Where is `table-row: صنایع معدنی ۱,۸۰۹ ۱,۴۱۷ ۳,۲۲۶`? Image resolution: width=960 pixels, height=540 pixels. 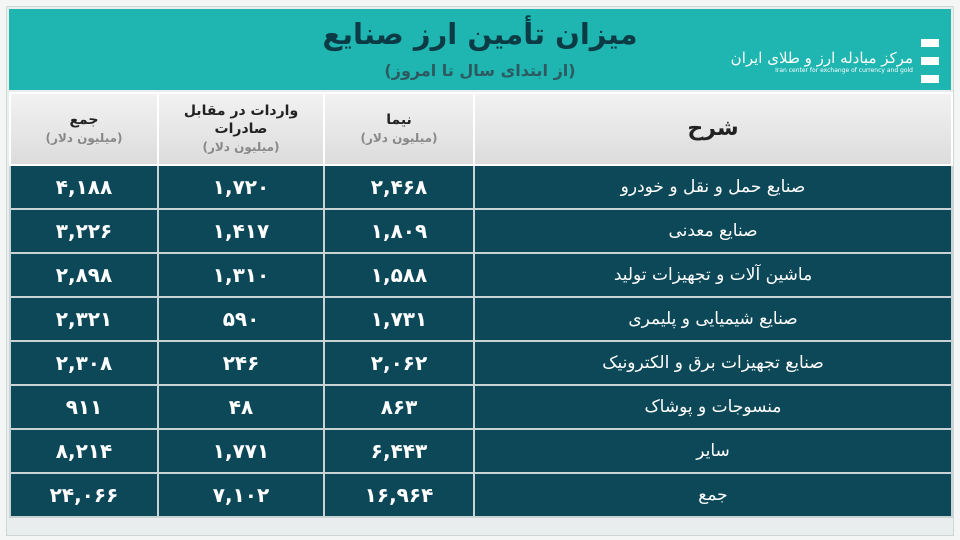 table-row: صنایع معدنی ۱,۸۰۹ ۱,۴۱۷ ۳,۲۲۶ is located at coordinates (481, 231).